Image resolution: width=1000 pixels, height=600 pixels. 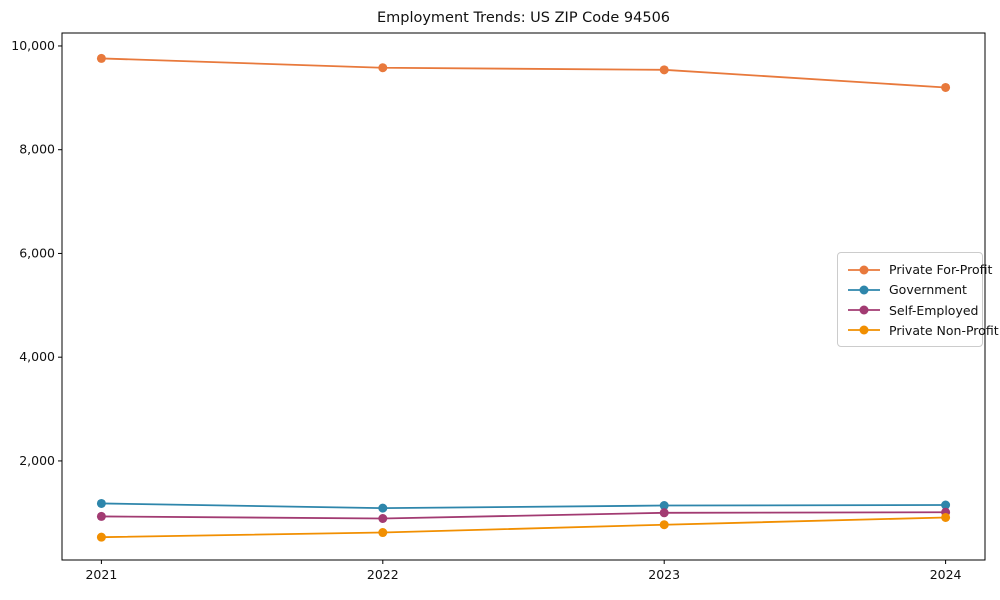 I want to click on y-tick-label: 4,000, so click(x=37, y=356).